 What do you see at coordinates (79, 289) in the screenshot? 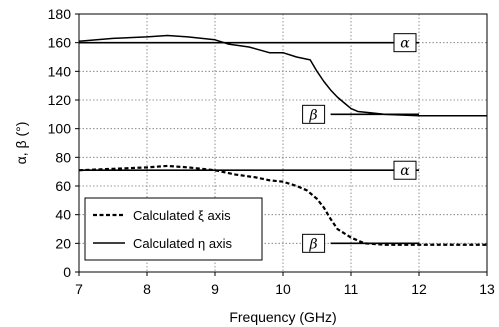
I see `x-tick-label: 7` at bounding box center [79, 289].